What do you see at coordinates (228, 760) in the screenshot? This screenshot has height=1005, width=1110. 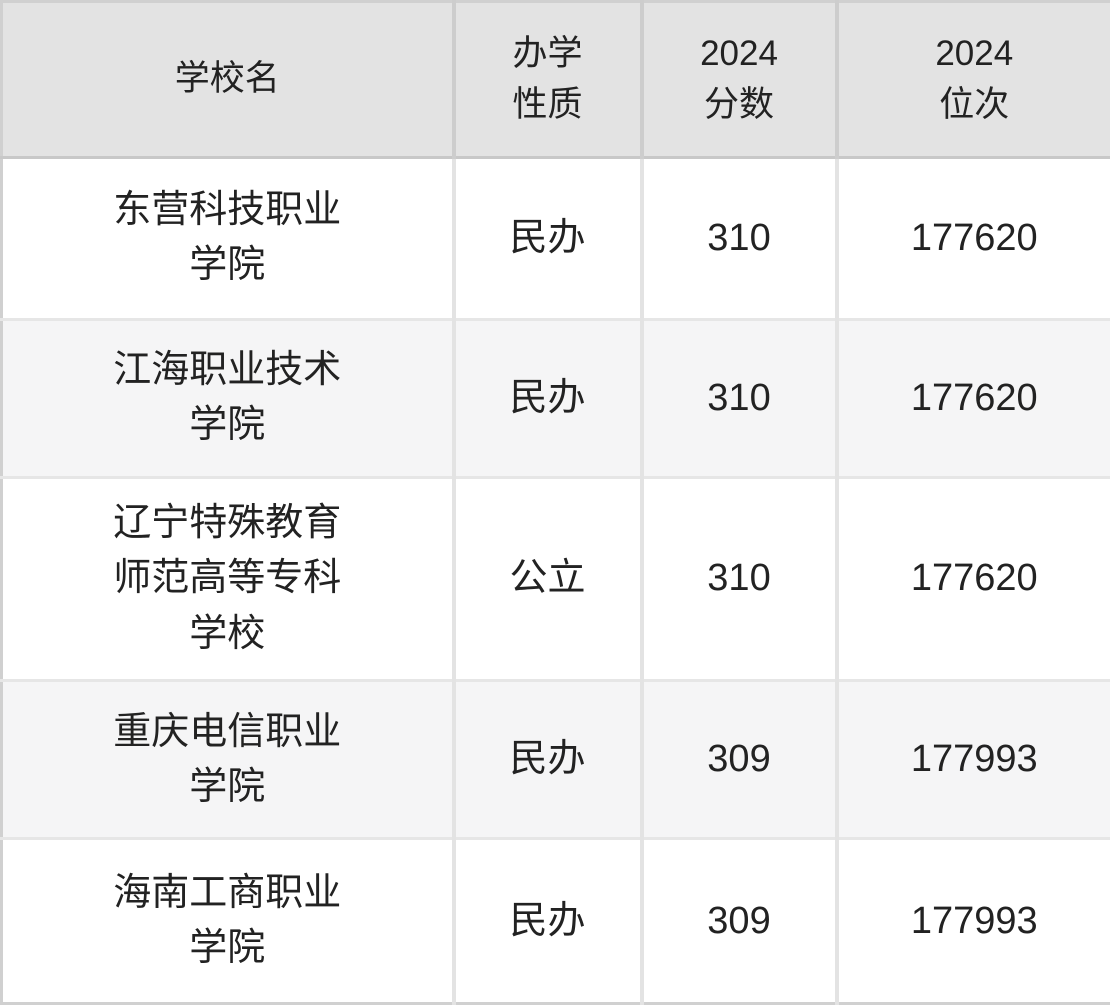 I see `school-name-cell: 重庆电信职业 学院` at bounding box center [228, 760].